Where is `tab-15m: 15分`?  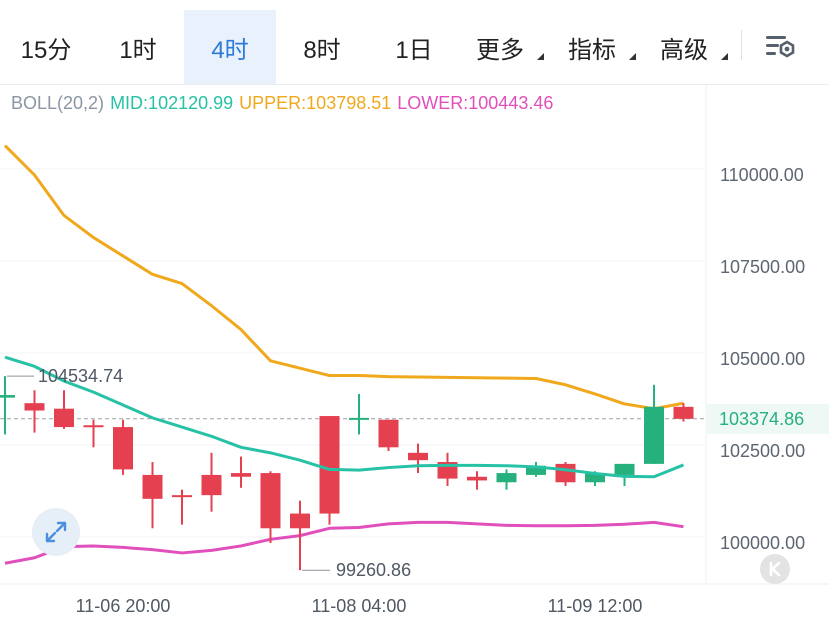
tab-15m: 15分 is located at coordinates (46, 47).